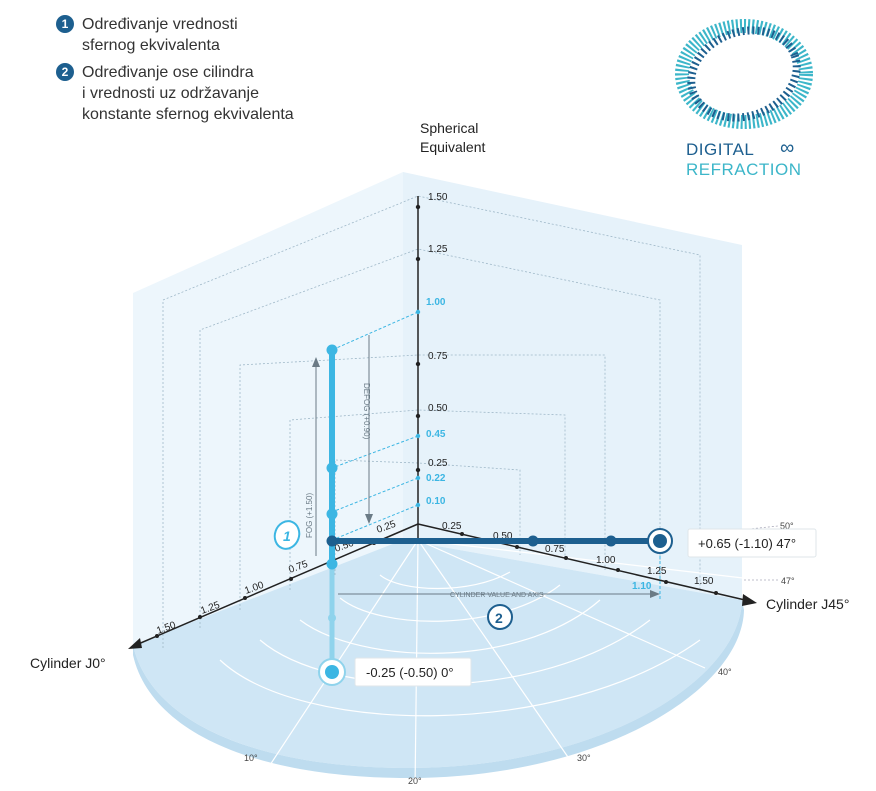  What do you see at coordinates (410, 672) in the screenshot?
I see `result-label-bottom: -0.25 (-0.50) 0°` at bounding box center [410, 672].